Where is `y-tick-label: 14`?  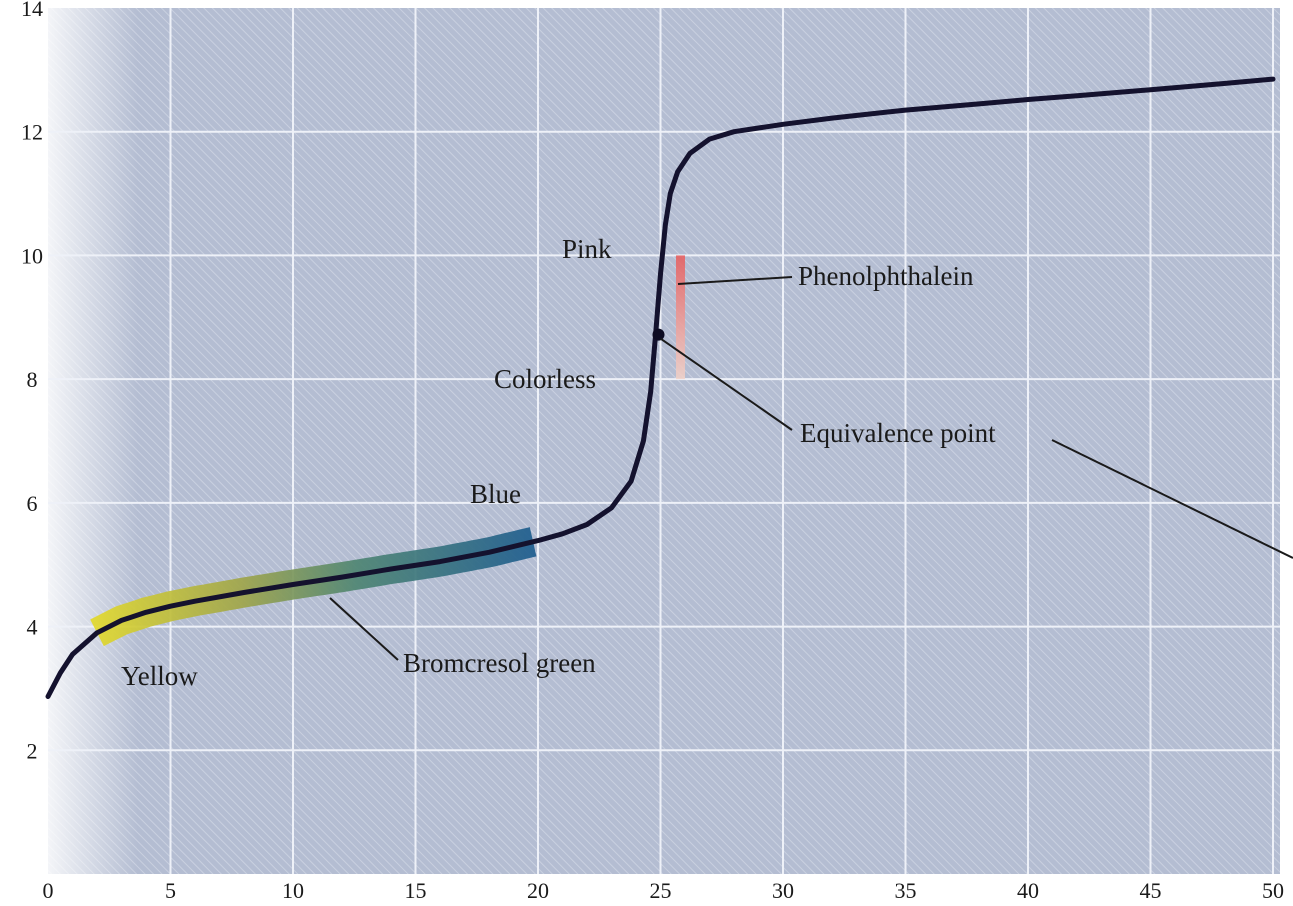 y-tick-label: 14 is located at coordinates (32, 10).